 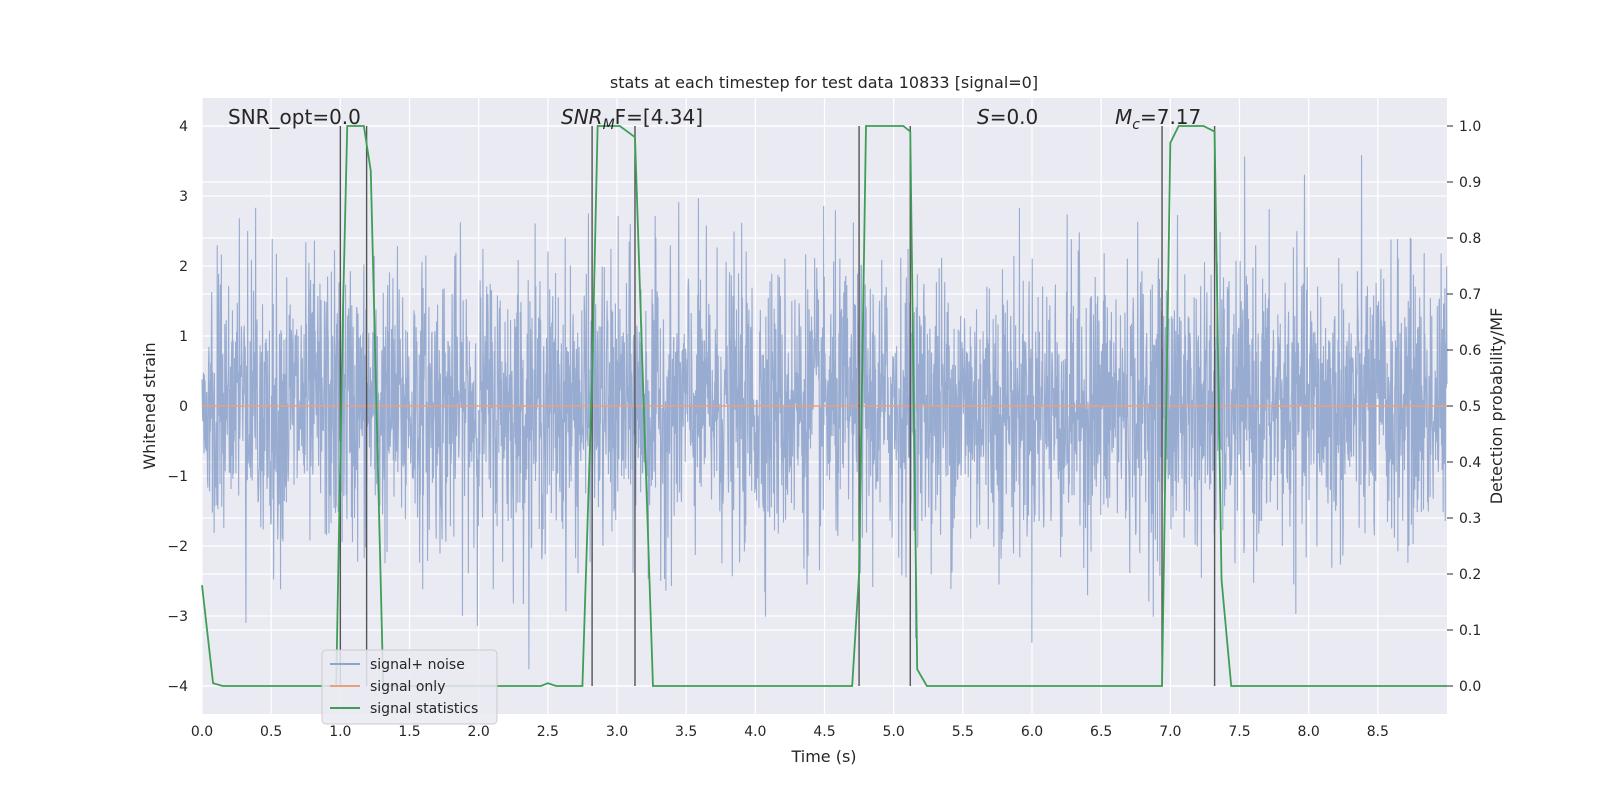 I want to click on x-tick-label-12: 6.0, so click(x=1032, y=732).